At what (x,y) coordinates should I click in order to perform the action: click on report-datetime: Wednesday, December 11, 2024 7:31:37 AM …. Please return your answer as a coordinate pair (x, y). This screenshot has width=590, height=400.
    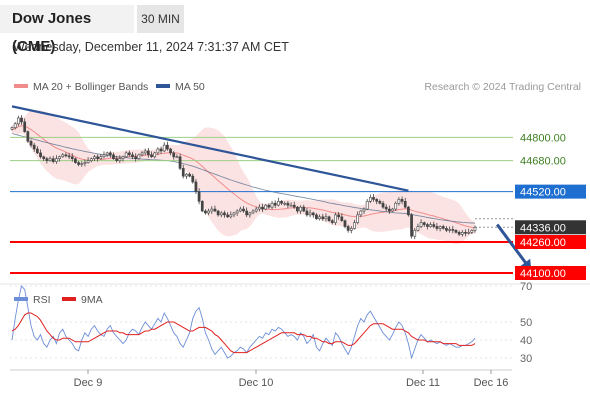
    Looking at the image, I should click on (151, 47).